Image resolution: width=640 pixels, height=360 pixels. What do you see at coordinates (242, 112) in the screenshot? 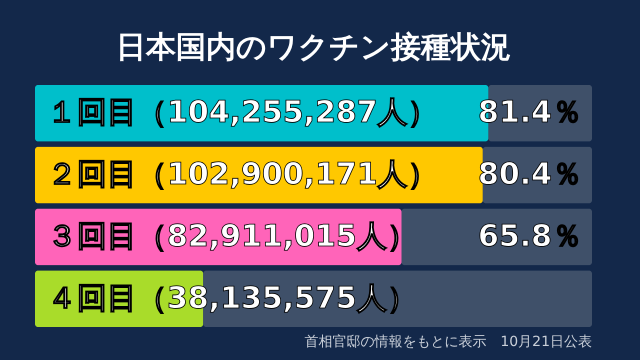
I see `y-tick-label: １回目（104,255,287人）` at bounding box center [242, 112].